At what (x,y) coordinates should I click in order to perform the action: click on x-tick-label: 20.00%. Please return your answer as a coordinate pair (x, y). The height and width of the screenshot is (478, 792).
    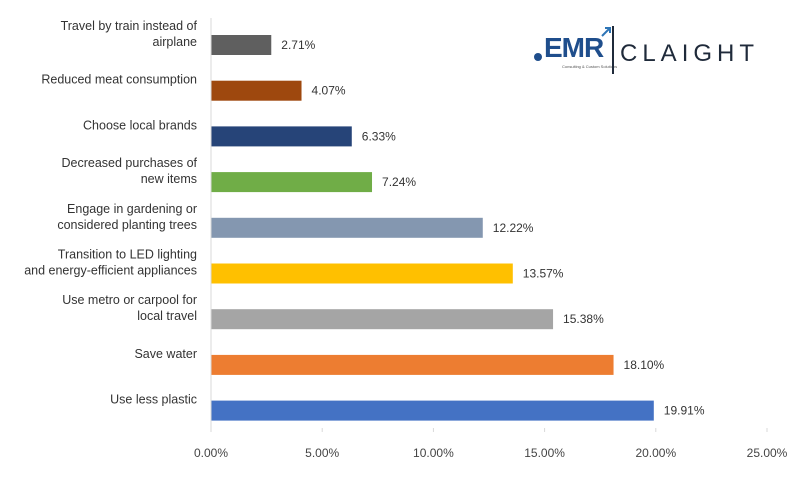
    Looking at the image, I should click on (655, 453).